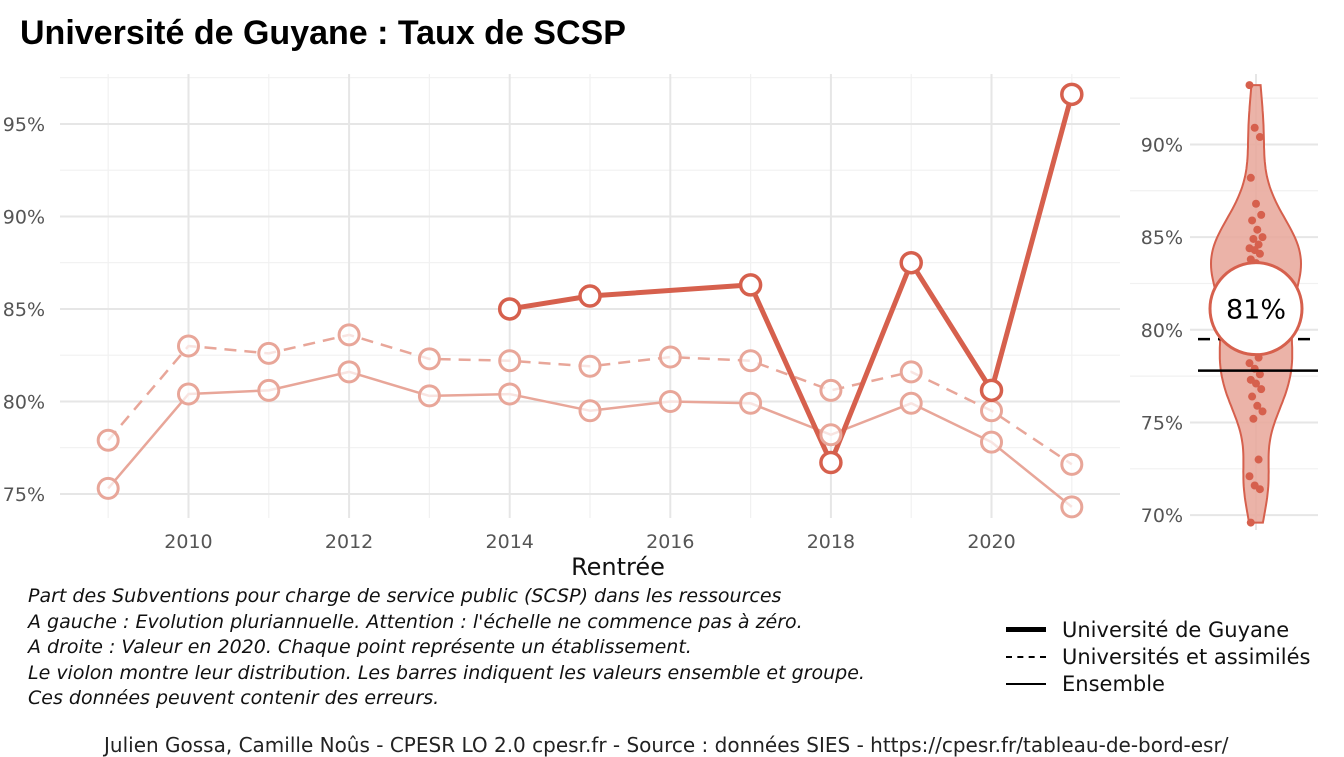  Describe the element at coordinates (1162, 516) in the screenshot. I see `y-tick-label: 70%` at that location.